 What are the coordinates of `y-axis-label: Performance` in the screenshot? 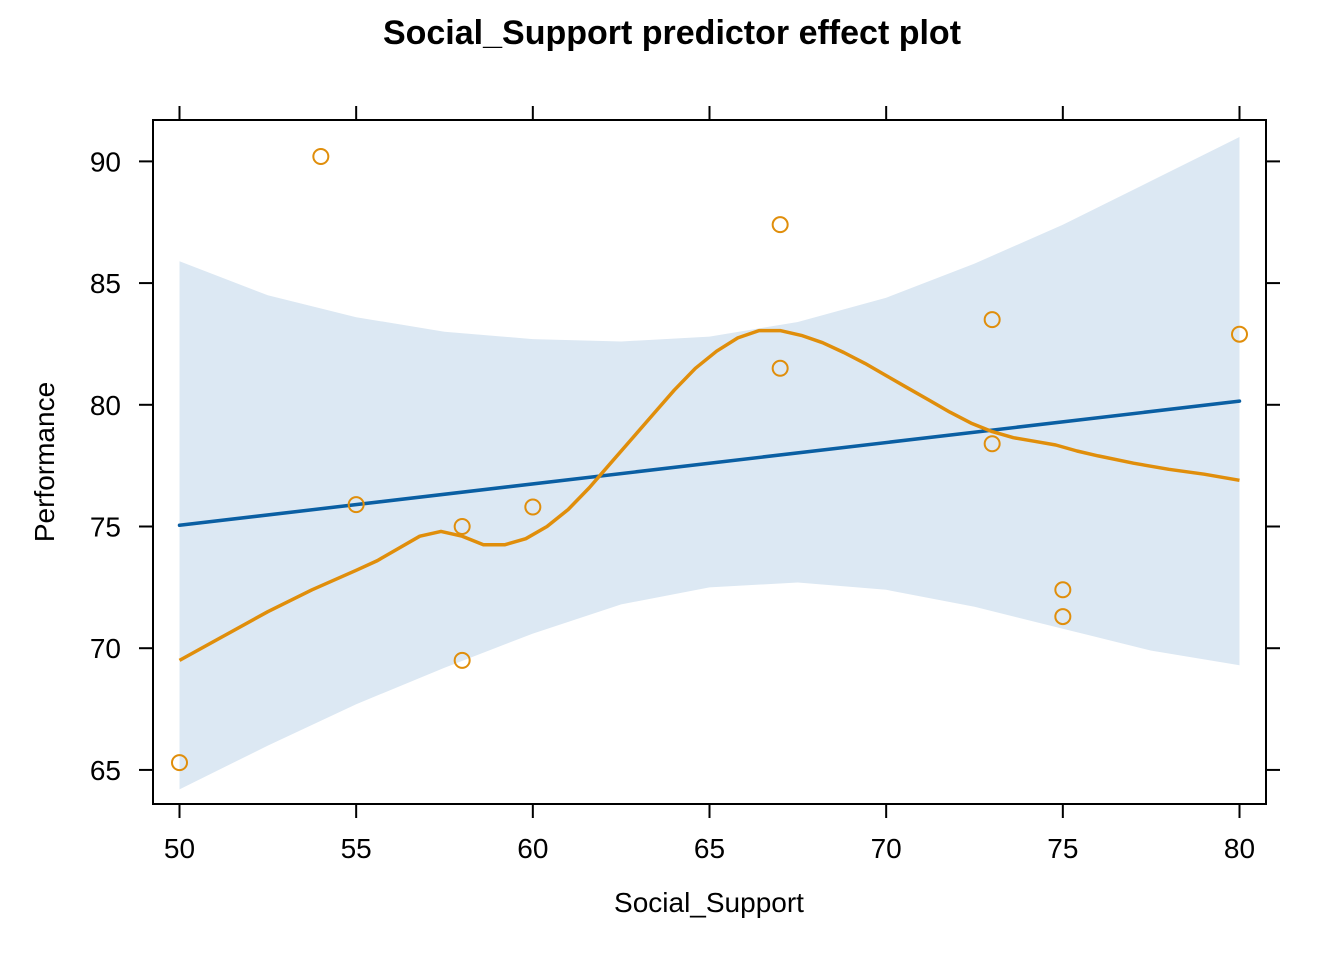 It's located at (44, 462).